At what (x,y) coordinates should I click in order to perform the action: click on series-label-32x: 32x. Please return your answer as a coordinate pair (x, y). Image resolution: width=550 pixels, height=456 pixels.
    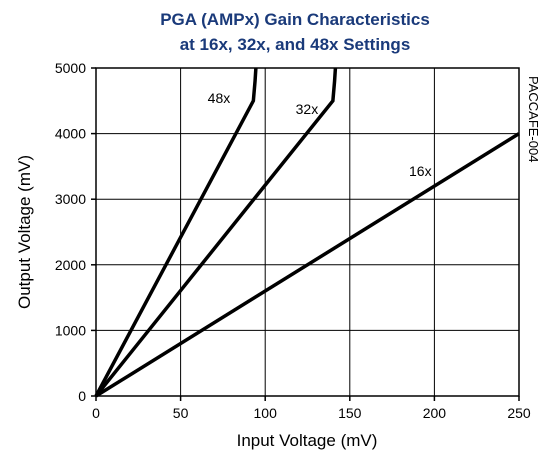
    Looking at the image, I should click on (307, 109).